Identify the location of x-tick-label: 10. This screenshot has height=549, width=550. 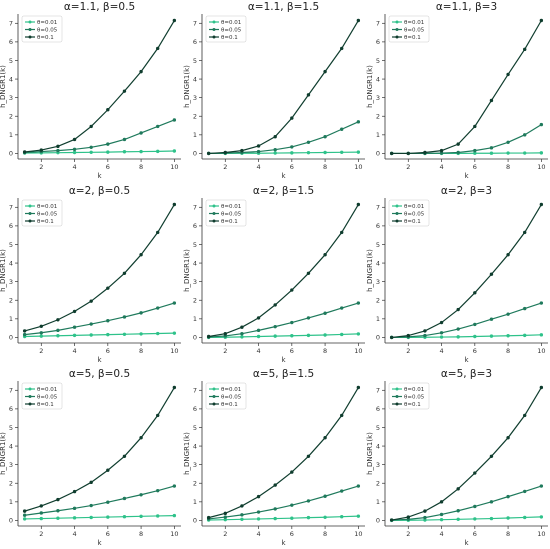
(541, 534).